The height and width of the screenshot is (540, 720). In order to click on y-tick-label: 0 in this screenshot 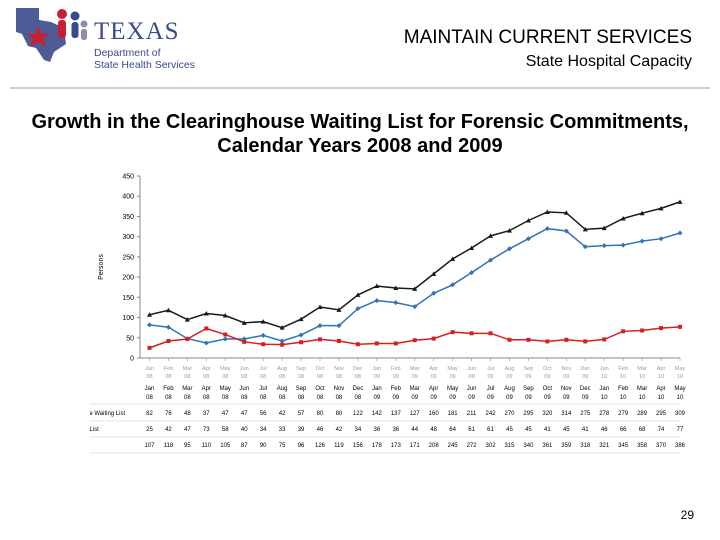, I will do `click(132, 359)`.